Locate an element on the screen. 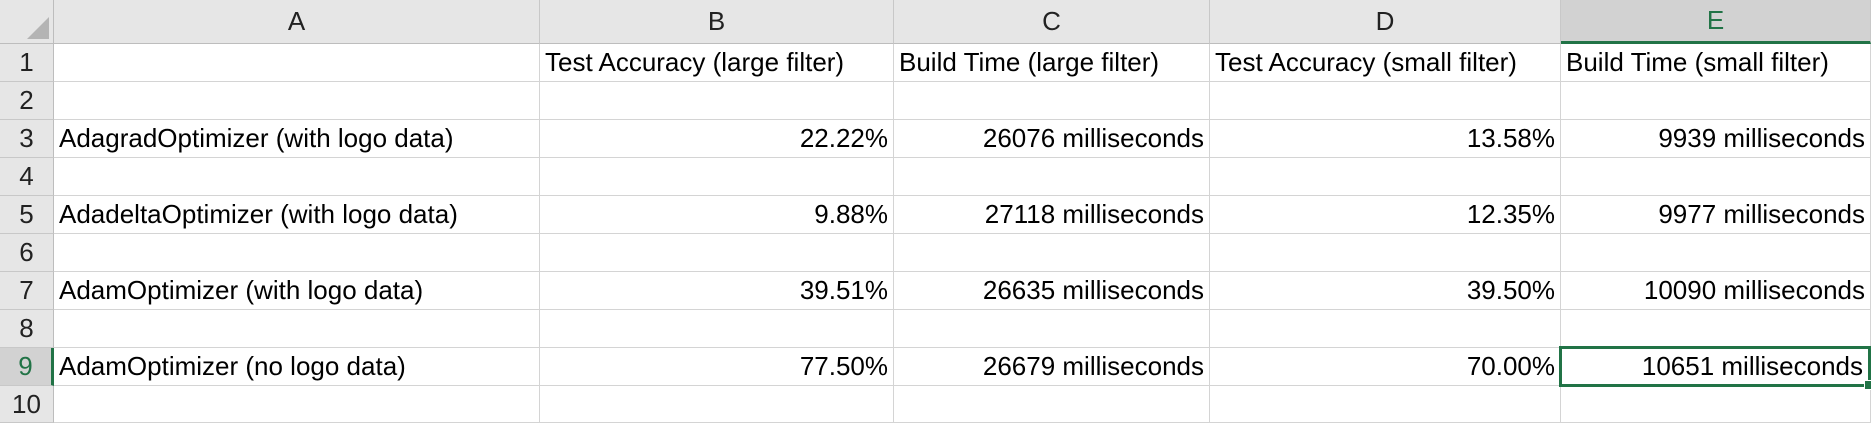 The image size is (1871, 423). cell-b9: 77.50% is located at coordinates (717, 367).